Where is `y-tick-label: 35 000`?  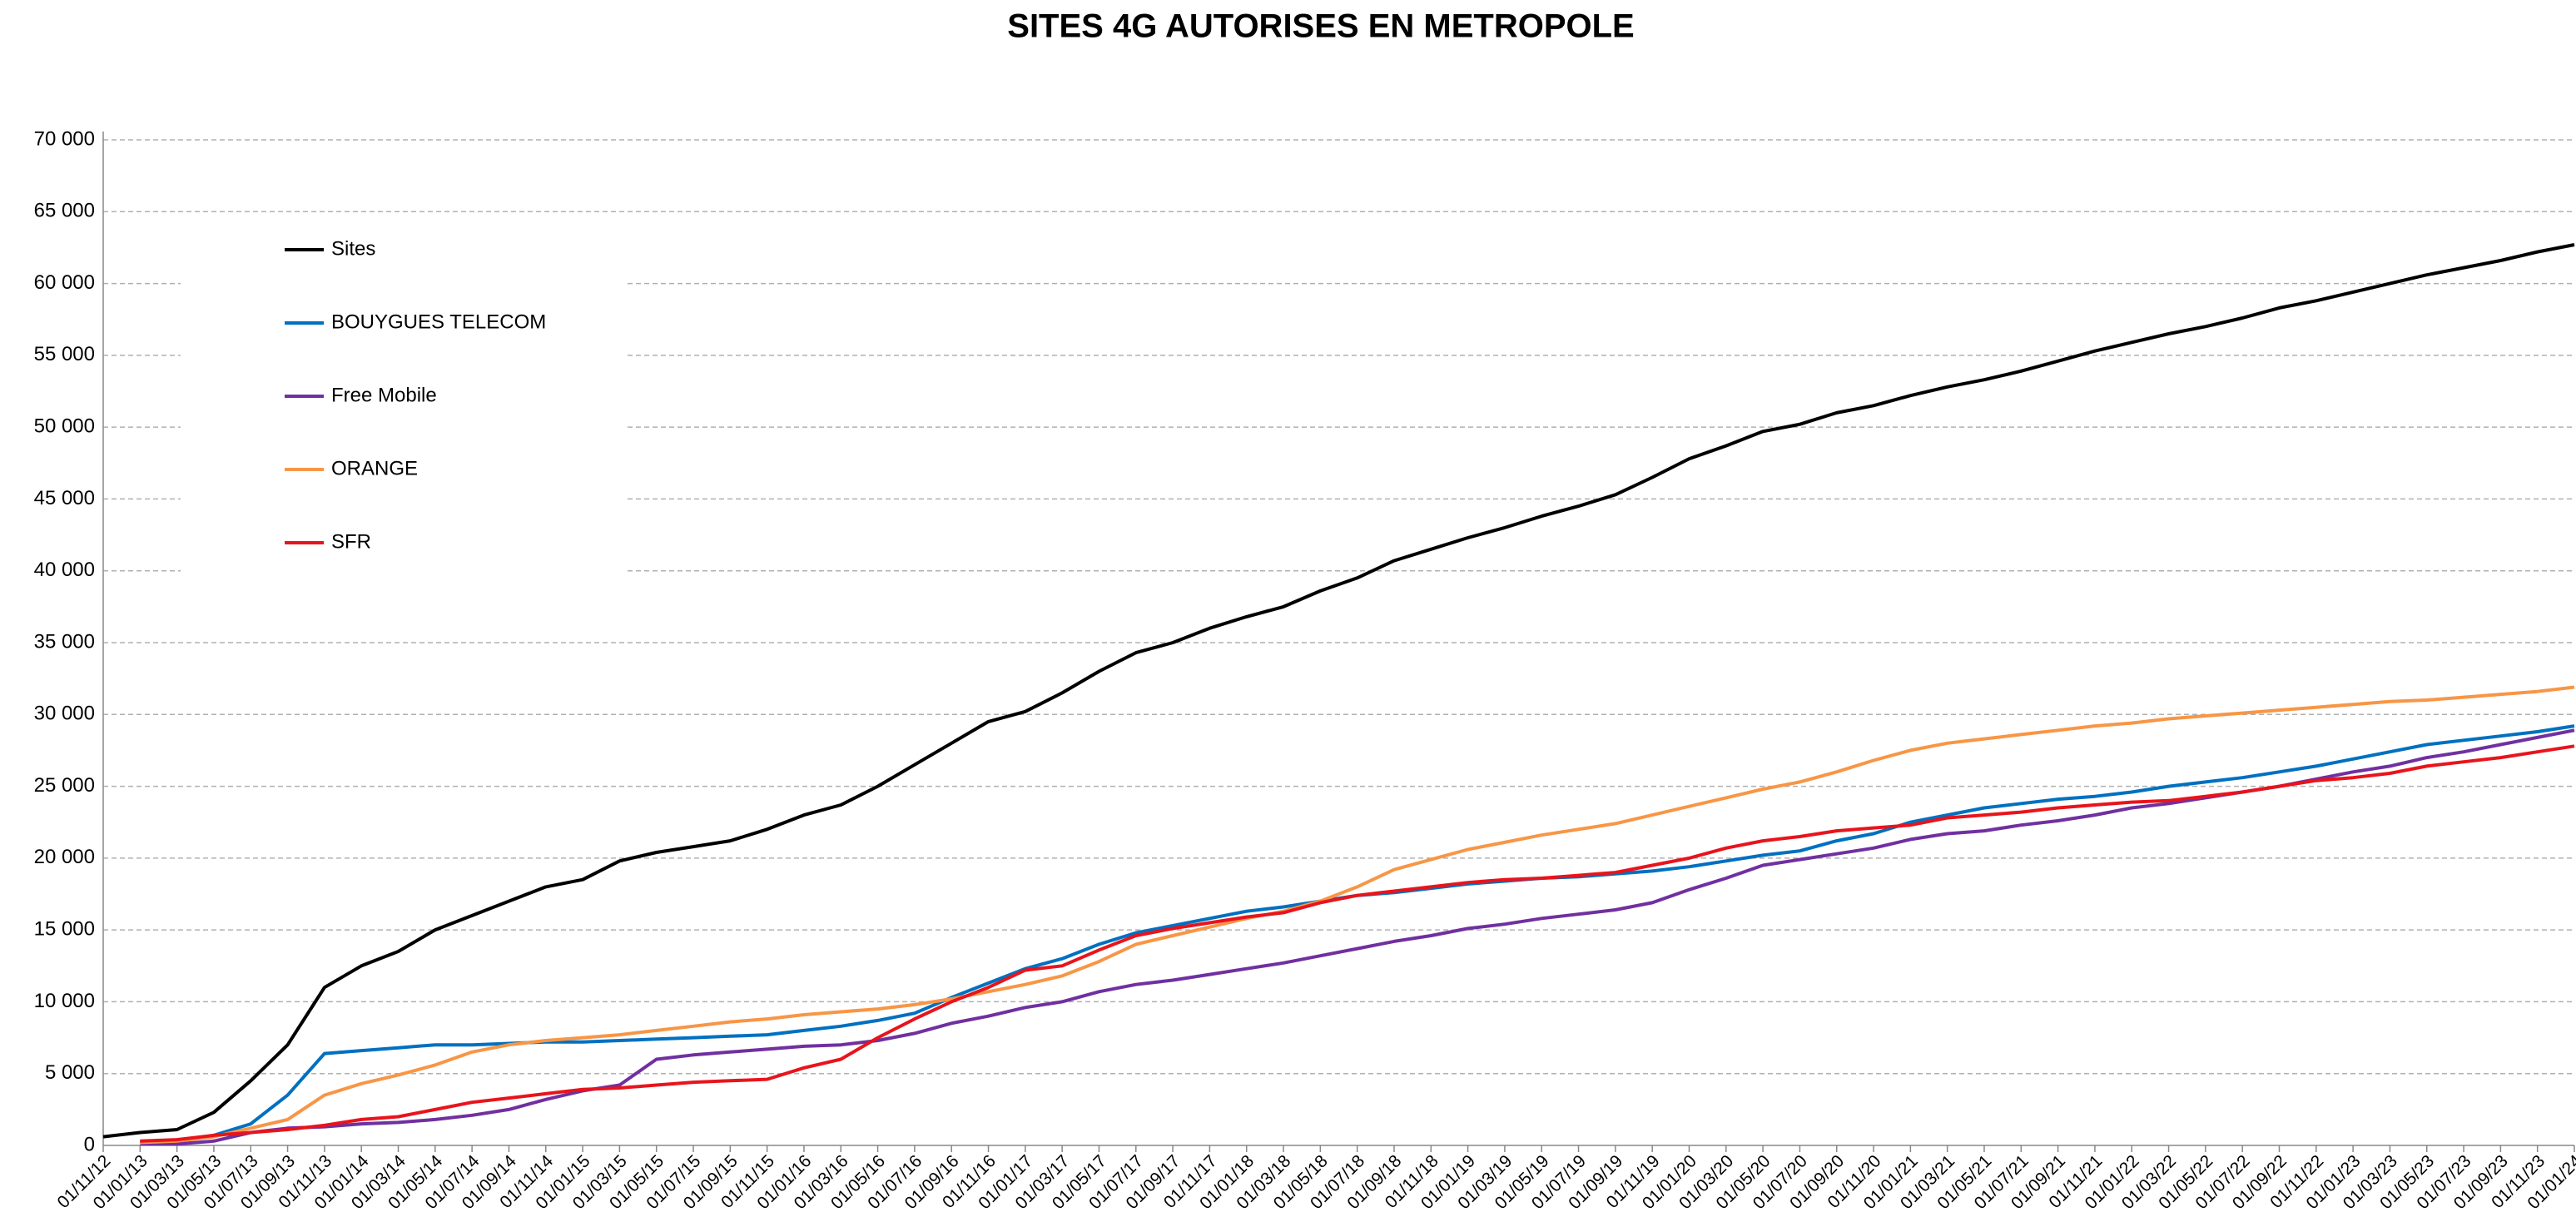
y-tick-label: 35 000 is located at coordinates (64, 641).